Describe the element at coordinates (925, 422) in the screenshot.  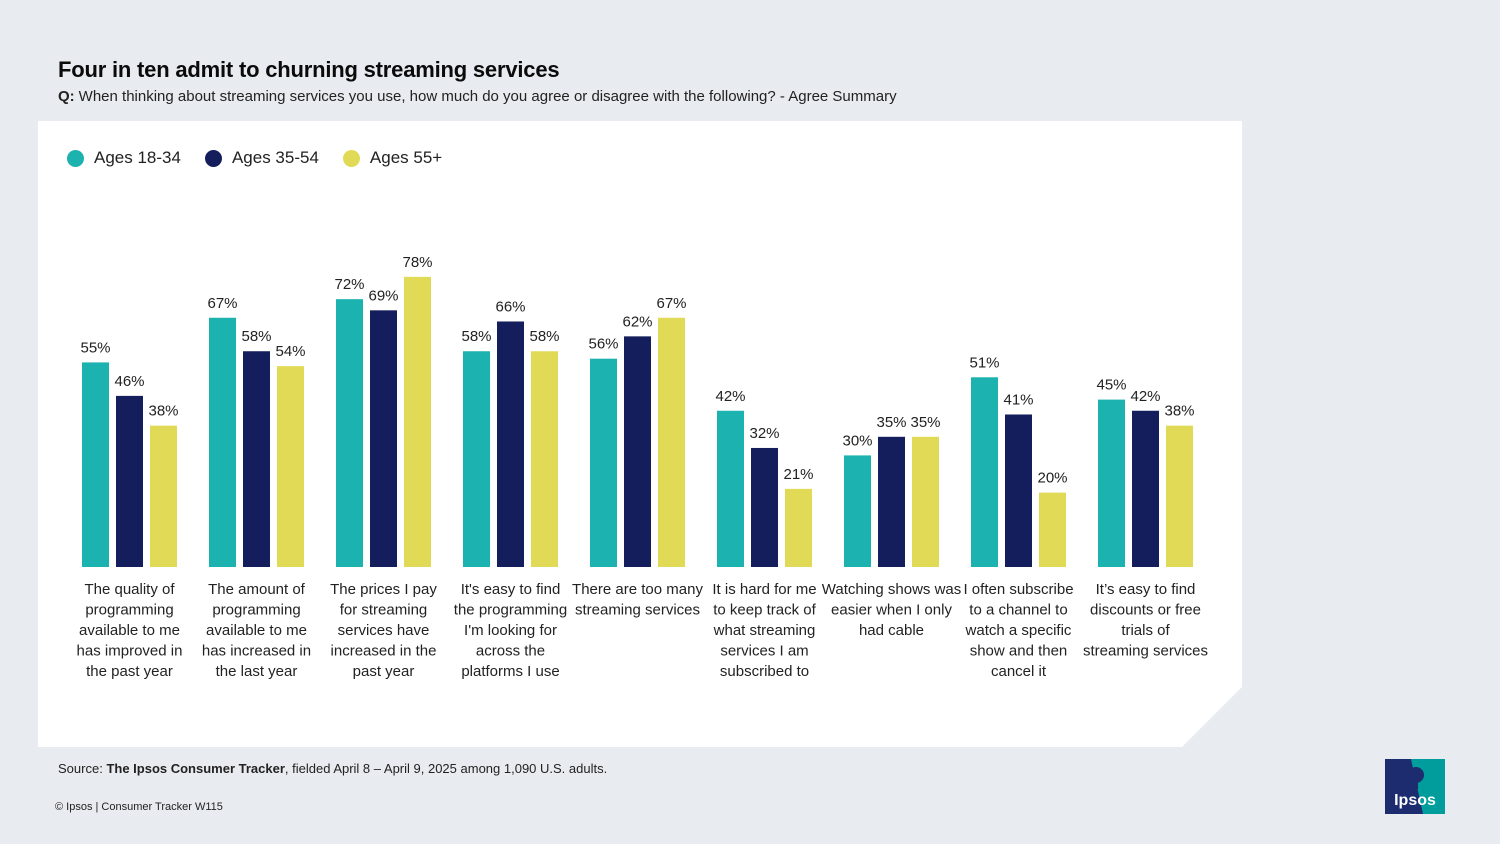
I see `data-label-7-series-3: 35%` at that location.